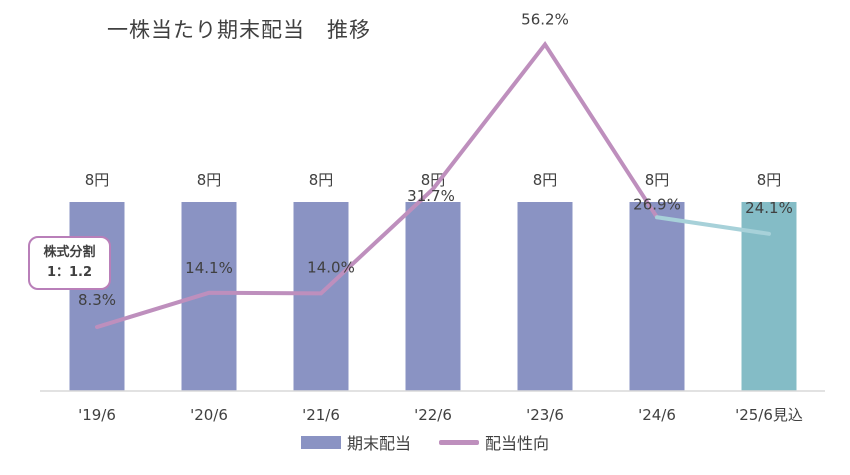 The height and width of the screenshot is (475, 850). I want to click on legend: 期末配当 配当性向, so click(425, 442).